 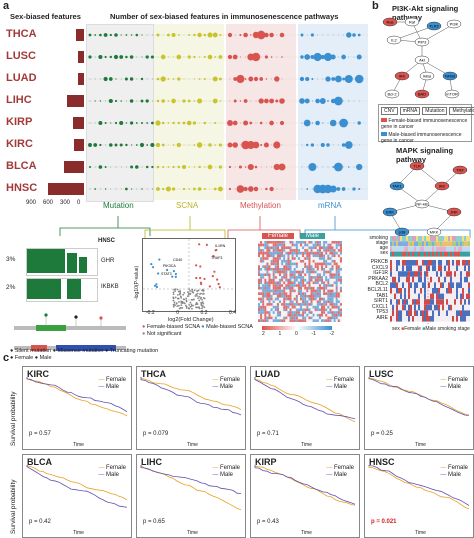 What do you see at coordinates (419, 408) in the screenshot?
I see `km-plot-lusc: LUSC p = 0.25 — Female — Male Time` at bounding box center [419, 408].